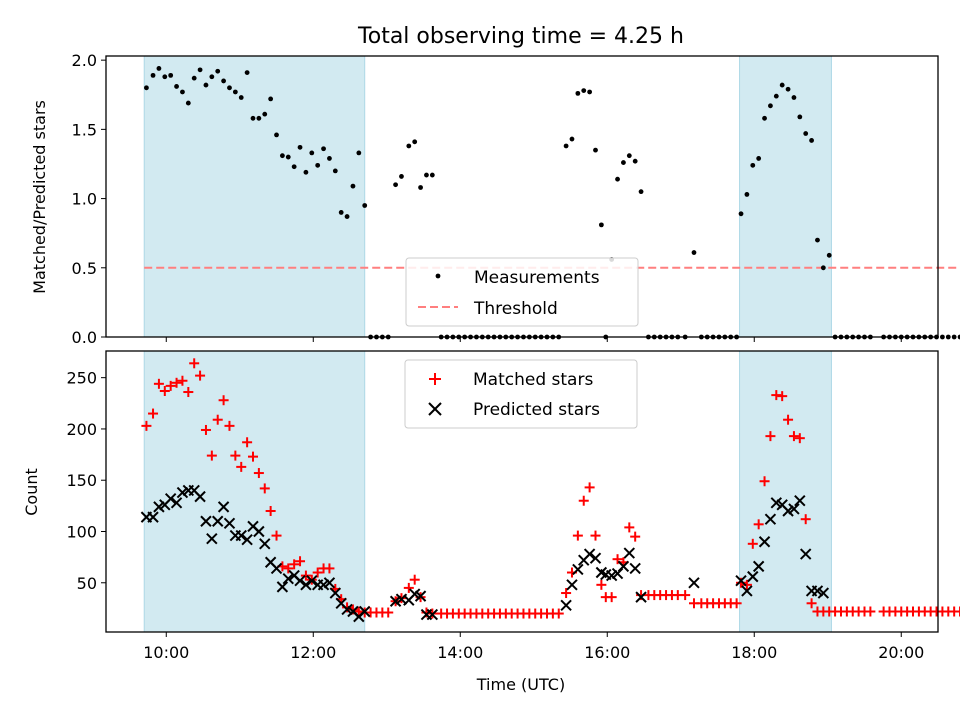 The image size is (960, 720). I want to click on x-tick-label: 12:00, so click(313, 652).